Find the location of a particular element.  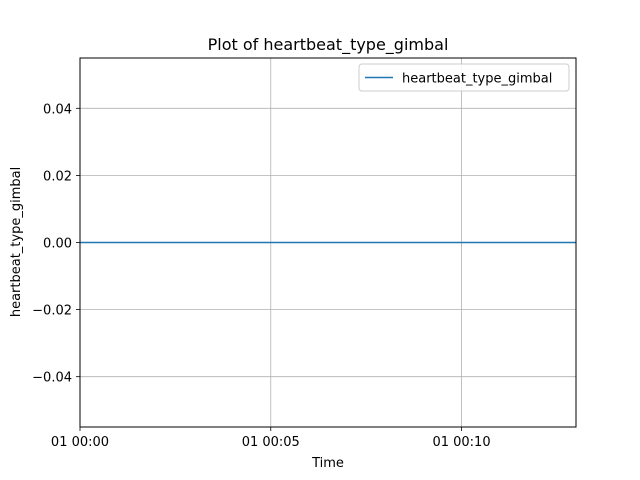

legend-box is located at coordinates (464, 77).